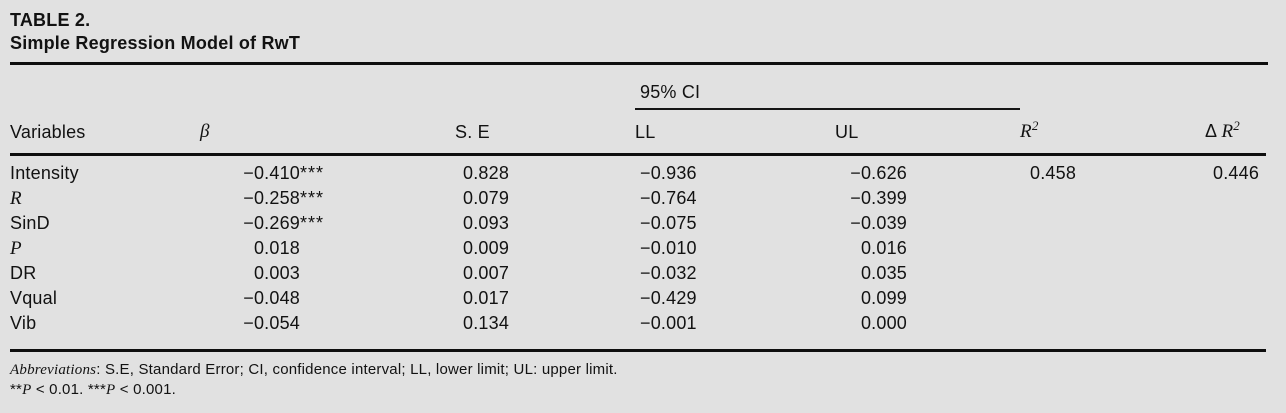 The image size is (1286, 413). I want to click on cell-se: 0.134, so click(545, 331).